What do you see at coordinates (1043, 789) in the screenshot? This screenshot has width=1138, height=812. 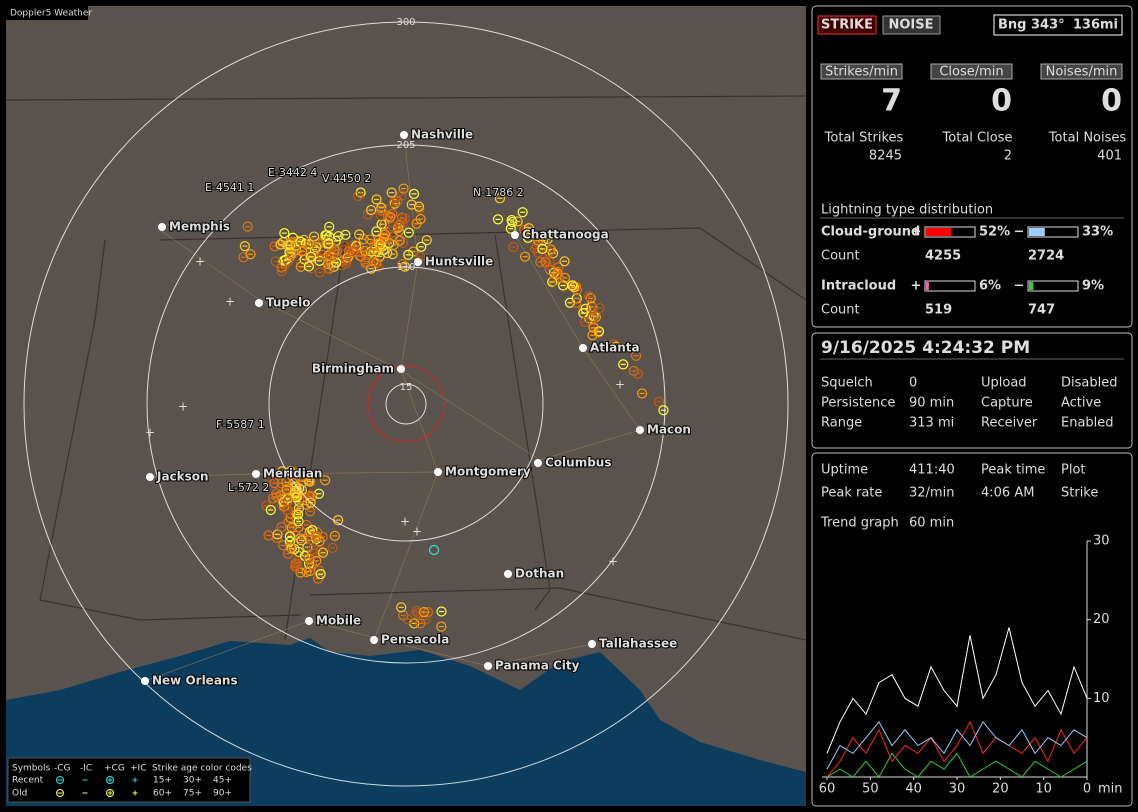 I see `x-tick-label: 10` at bounding box center [1043, 789].